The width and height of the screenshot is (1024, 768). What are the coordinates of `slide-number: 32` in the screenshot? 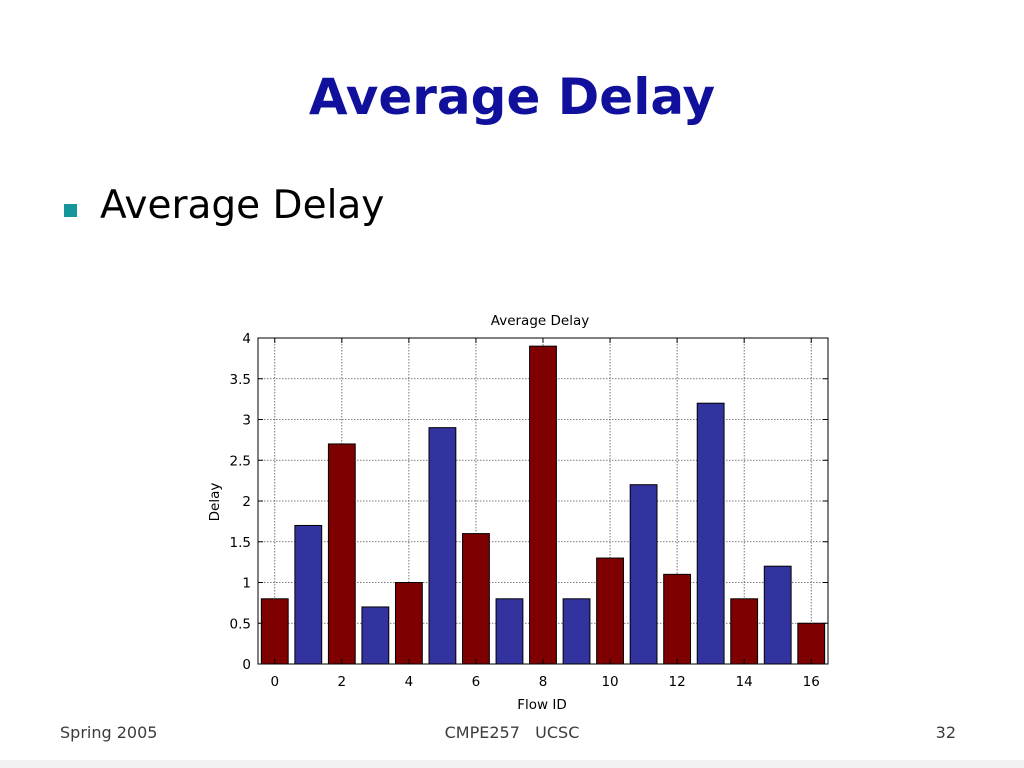 It's located at (945, 732).